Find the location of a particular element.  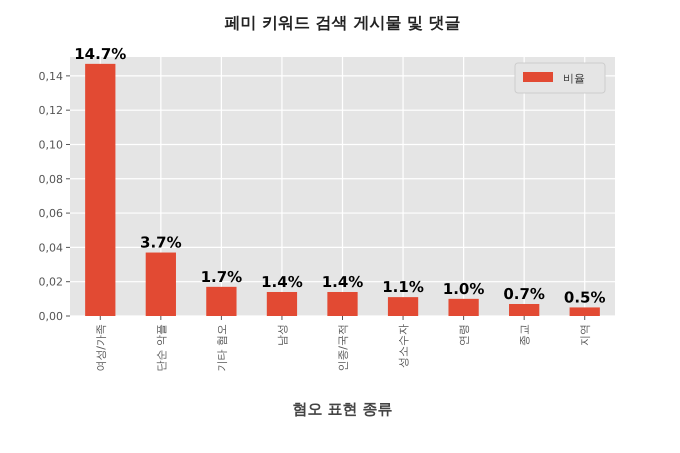

data-label: 14.7% is located at coordinates (100, 53).